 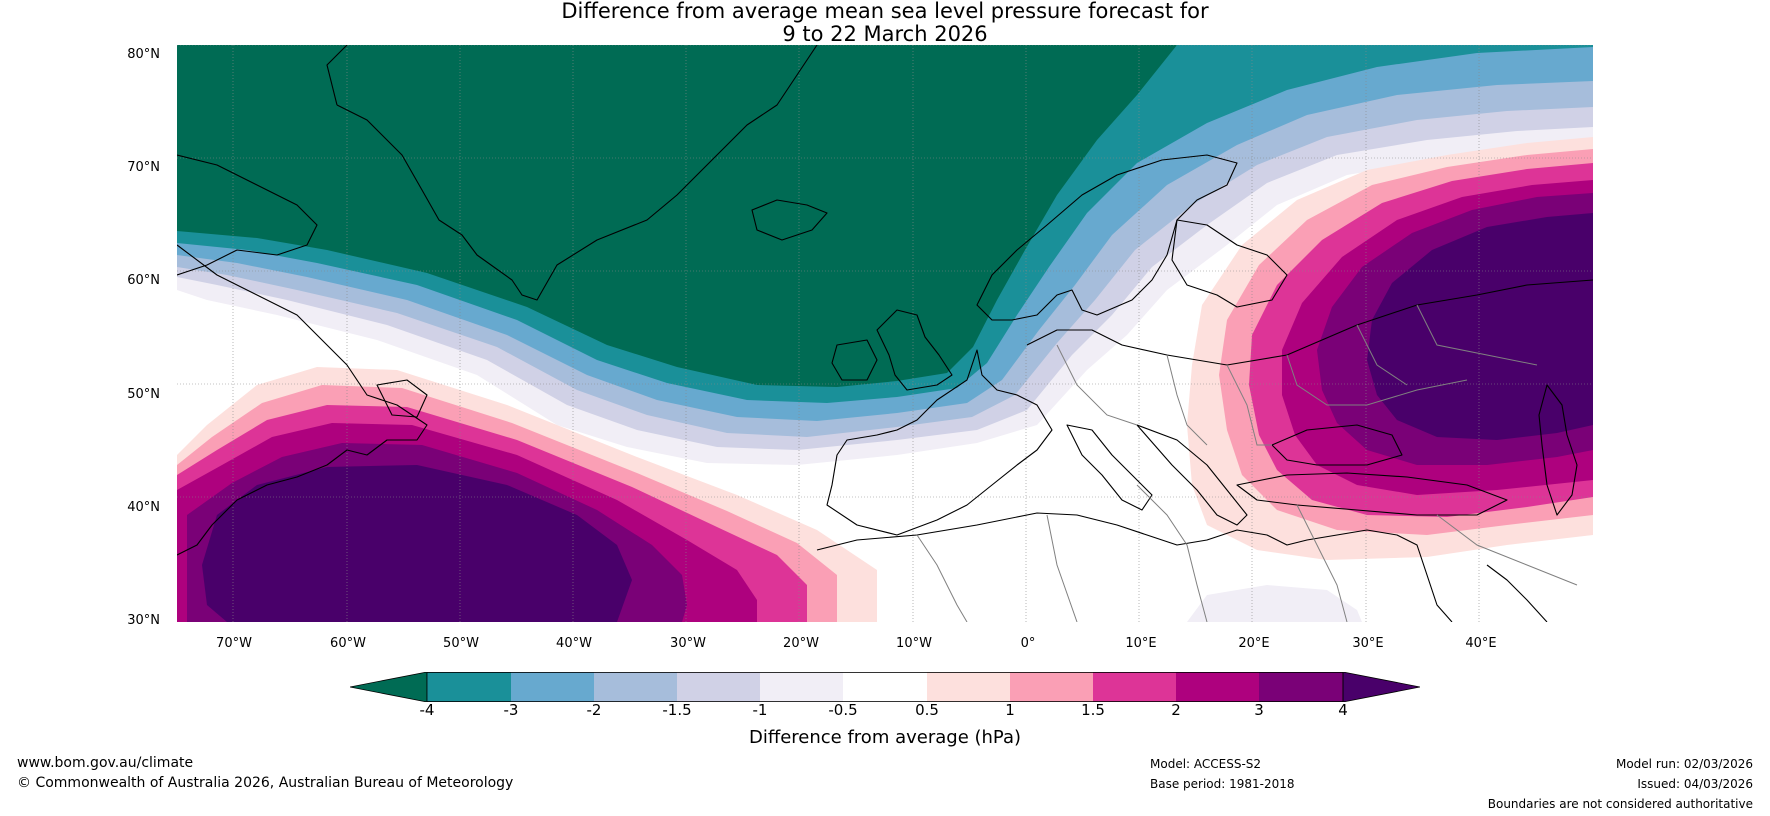 What do you see at coordinates (688, 643) in the screenshot?
I see `lon-label-30w: 30°W` at bounding box center [688, 643].